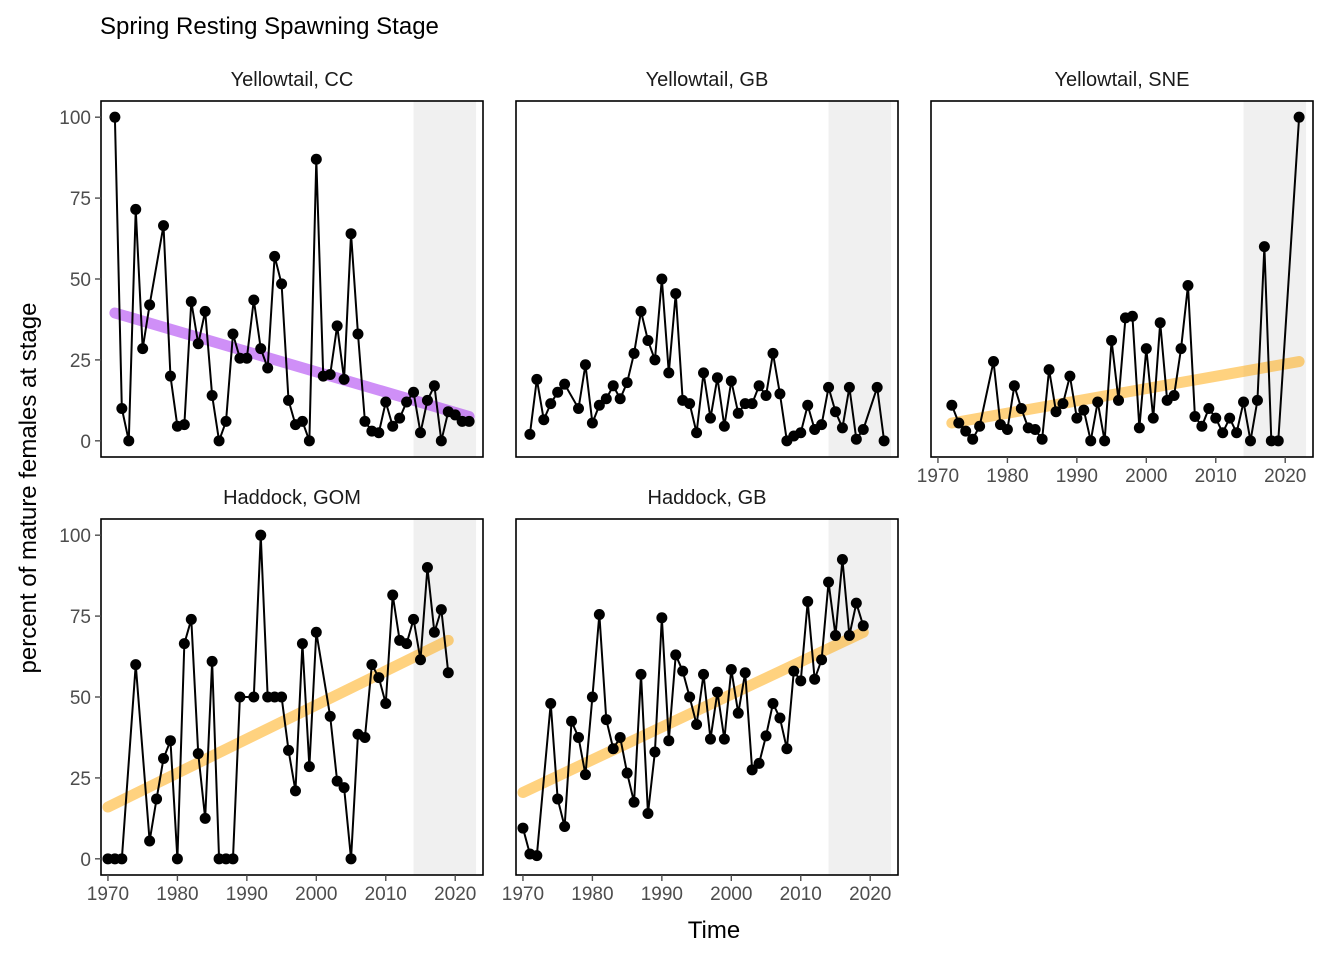 The height and width of the screenshot is (960, 1344). I want to click on panel-3: Yellowtail, SNE 1970 1980 1990 2000 2010 2020, so click(1115, 278).